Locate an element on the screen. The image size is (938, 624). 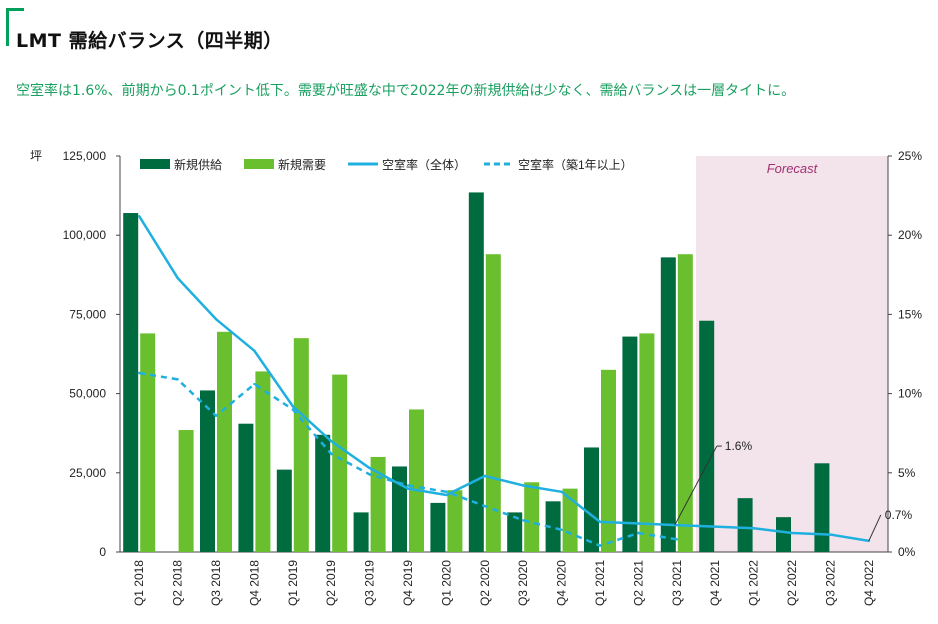
x-tick-label: Q4 2022 is located at coordinates (869, 583).